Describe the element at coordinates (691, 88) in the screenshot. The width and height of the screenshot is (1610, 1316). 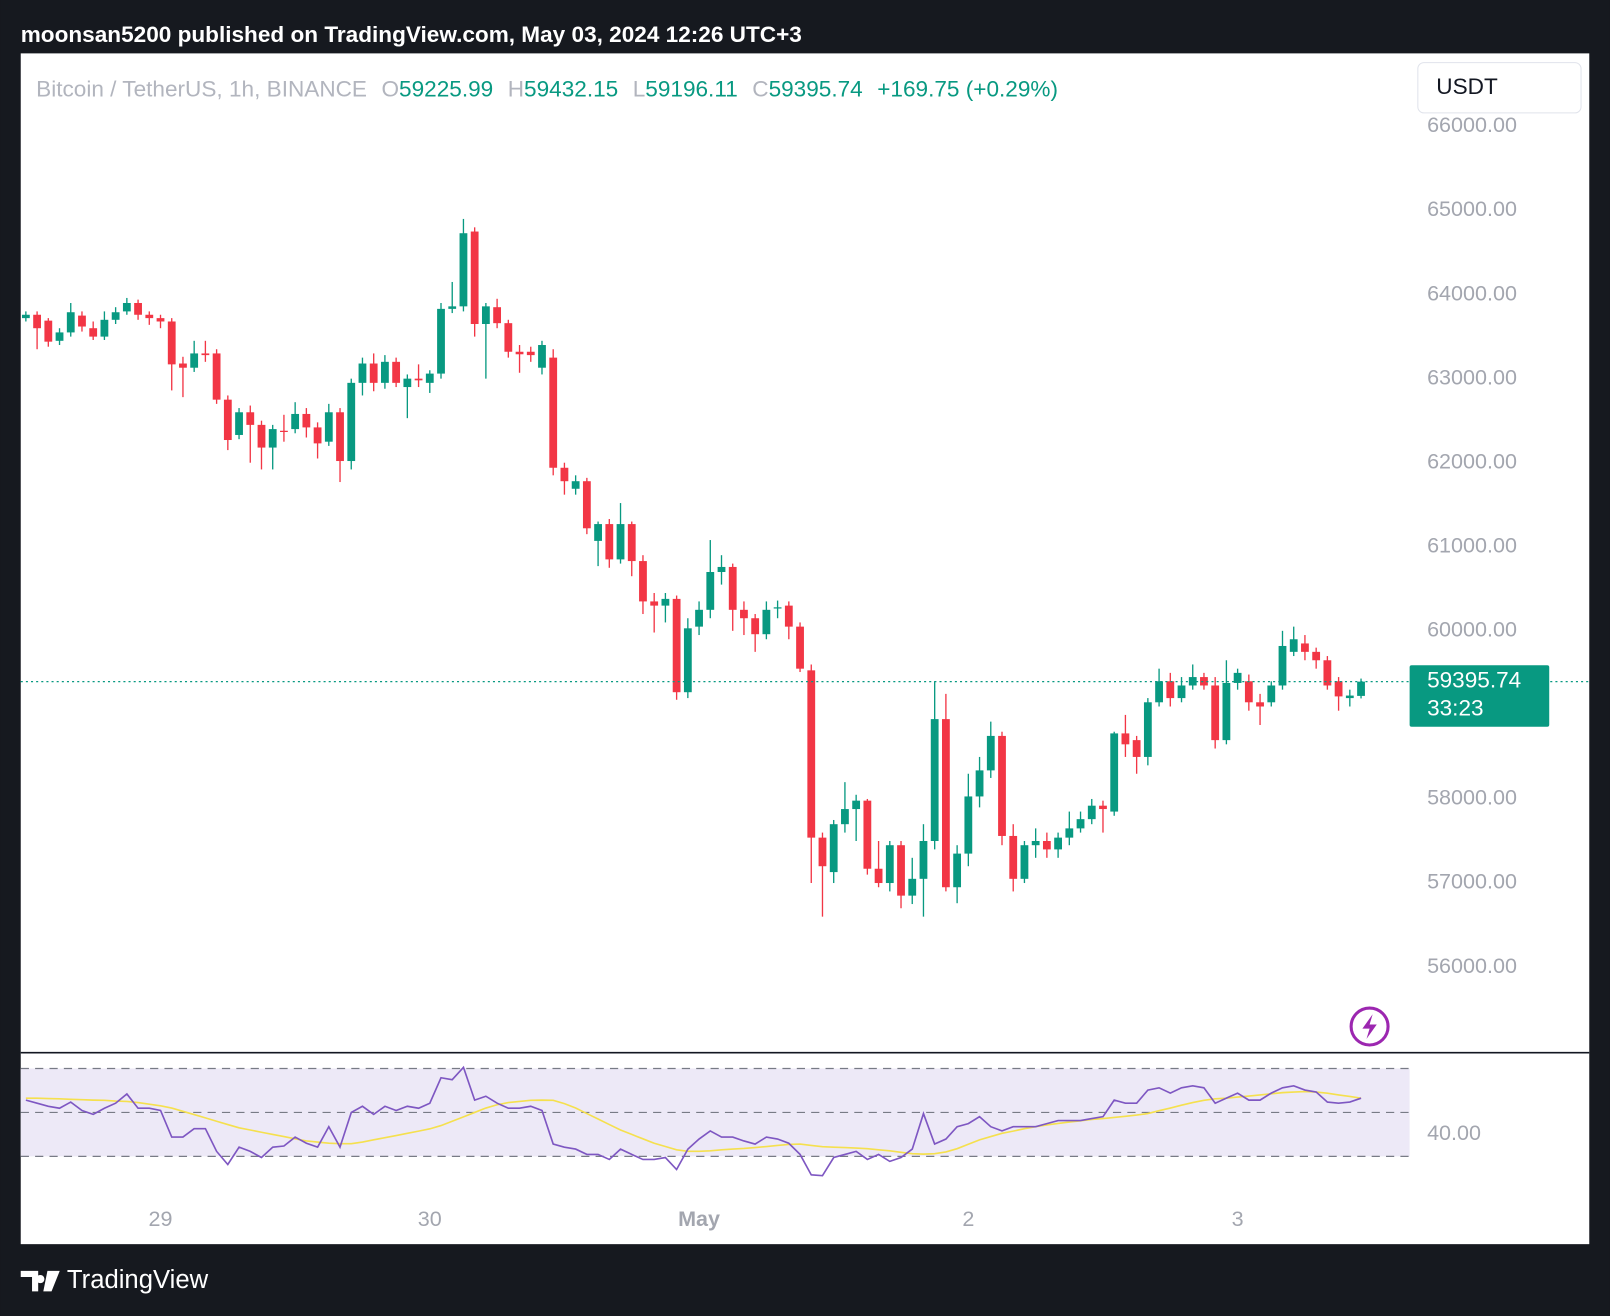
I see `ohlc-value: 59196.11` at that location.